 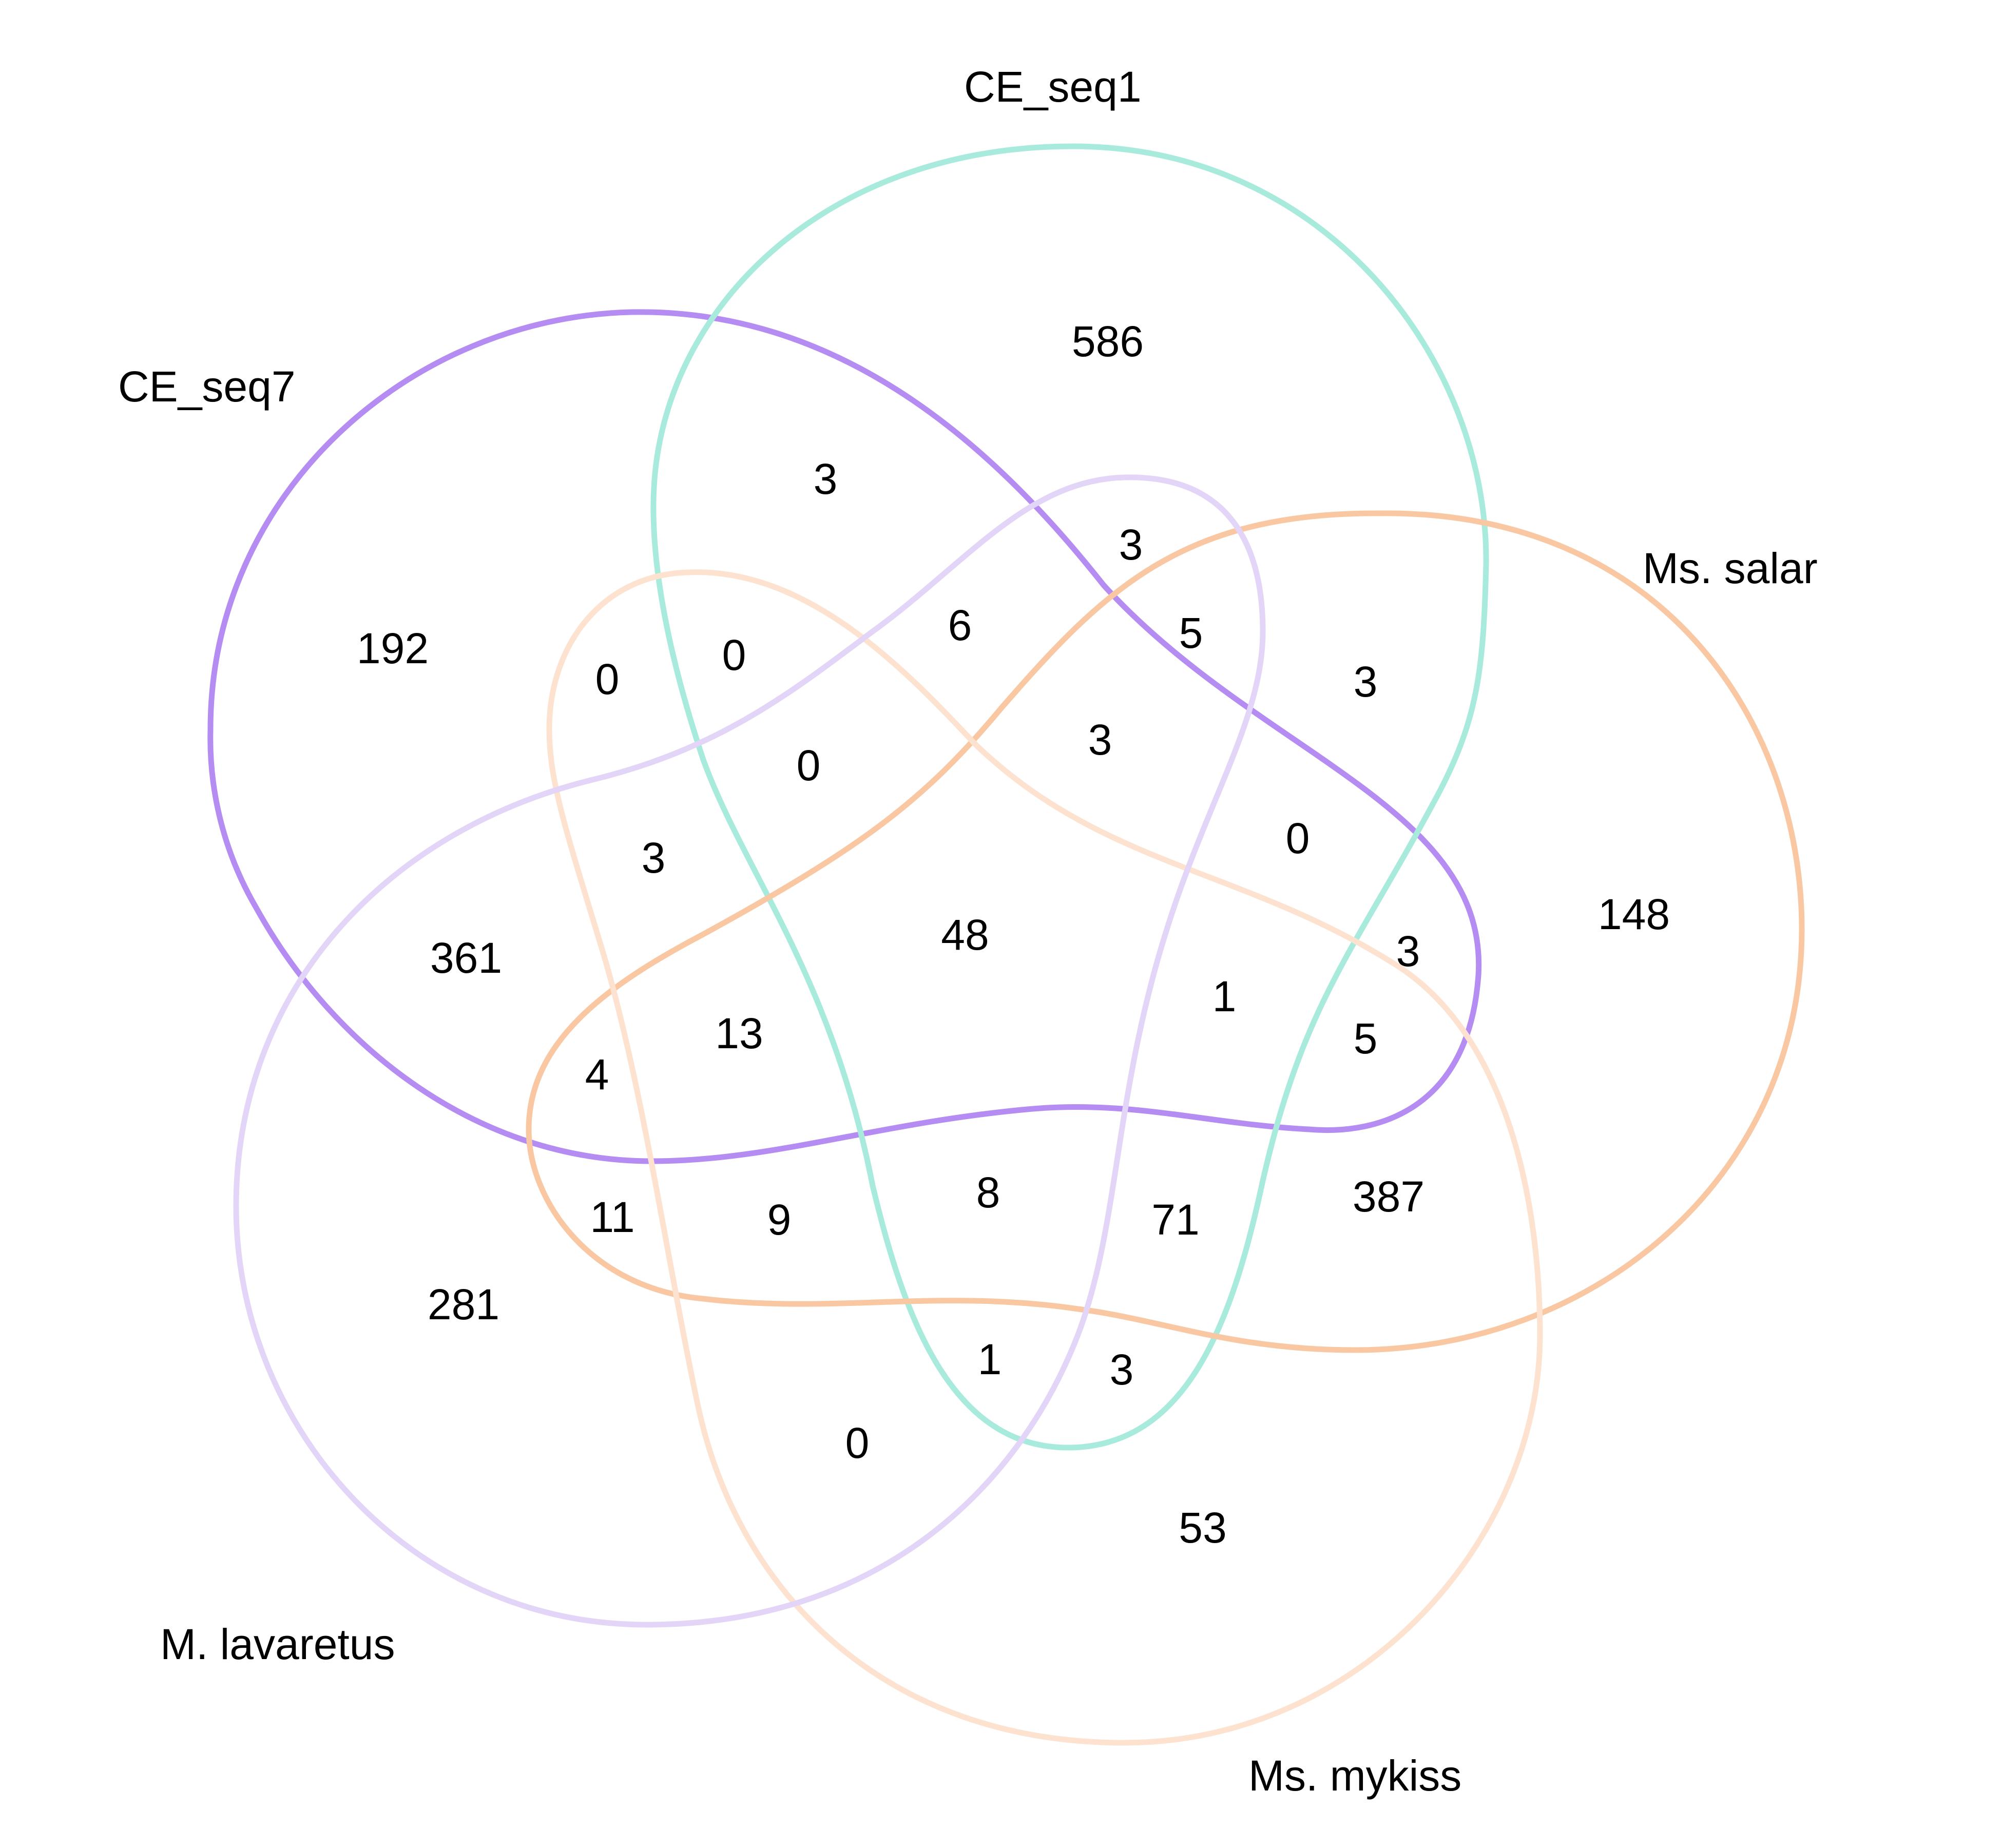 What do you see at coordinates (965, 935) in the screenshot?
I see `region-count: 48` at bounding box center [965, 935].